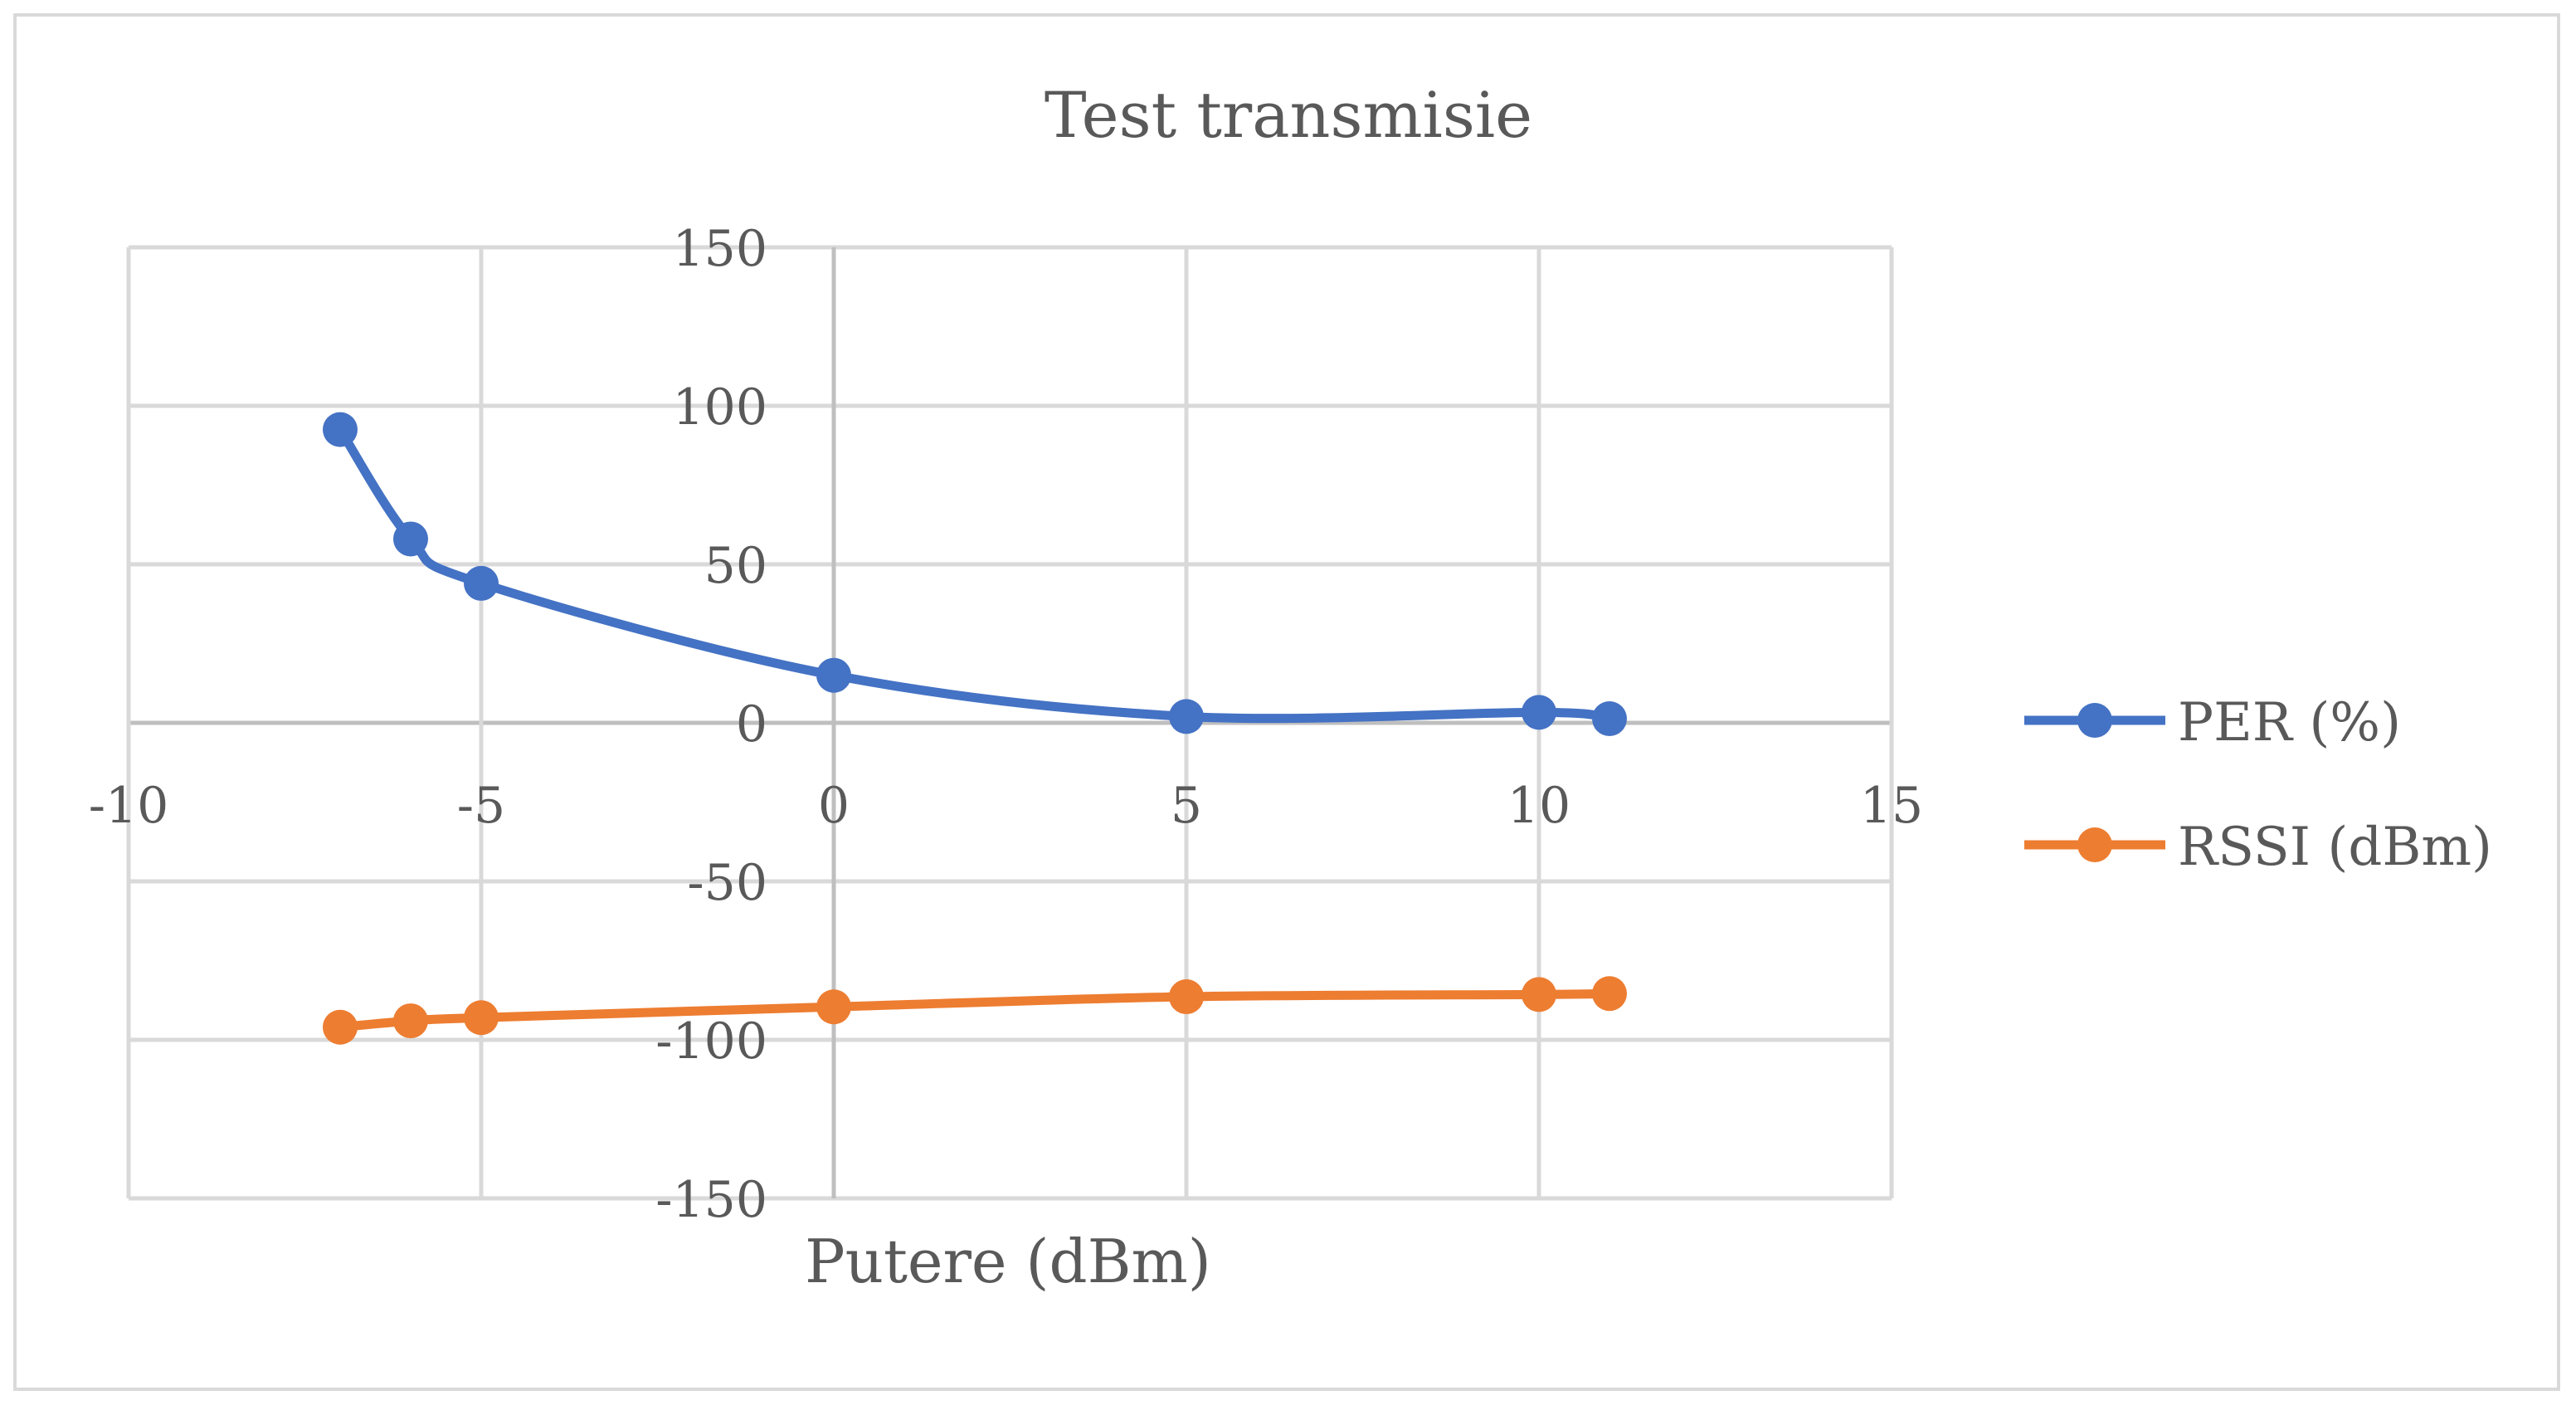  What do you see at coordinates (1288, 115) in the screenshot?
I see `chart-title: Test transmisie` at bounding box center [1288, 115].